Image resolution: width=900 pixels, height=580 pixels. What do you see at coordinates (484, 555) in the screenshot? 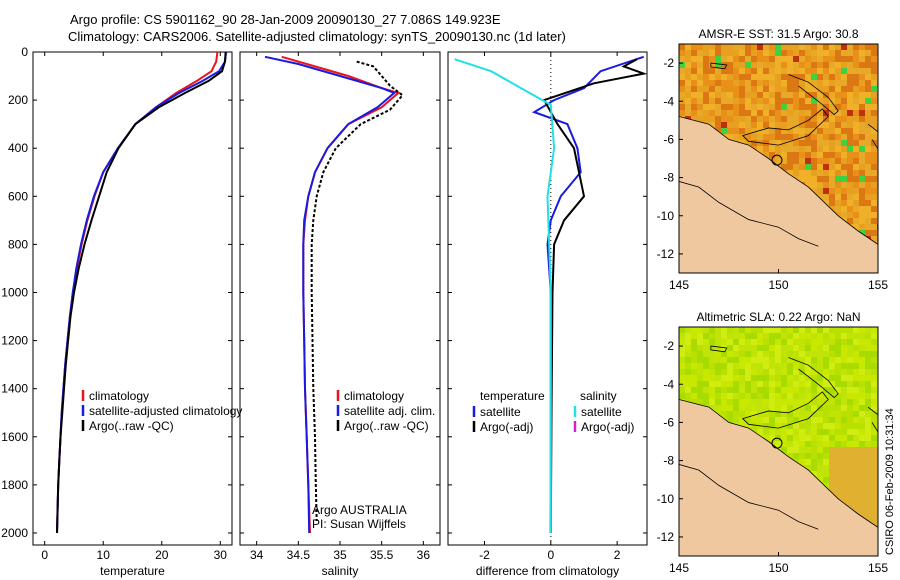
I see `x-tick-label: -2` at bounding box center [484, 555].